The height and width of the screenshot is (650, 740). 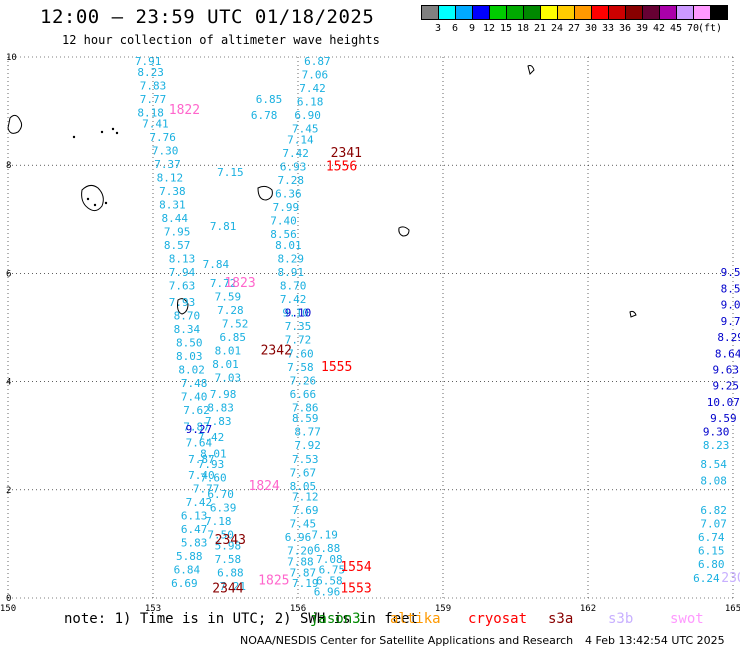 What do you see at coordinates (295, 313) in the screenshot?
I see `wave-height-value: 9.10` at bounding box center [295, 313].